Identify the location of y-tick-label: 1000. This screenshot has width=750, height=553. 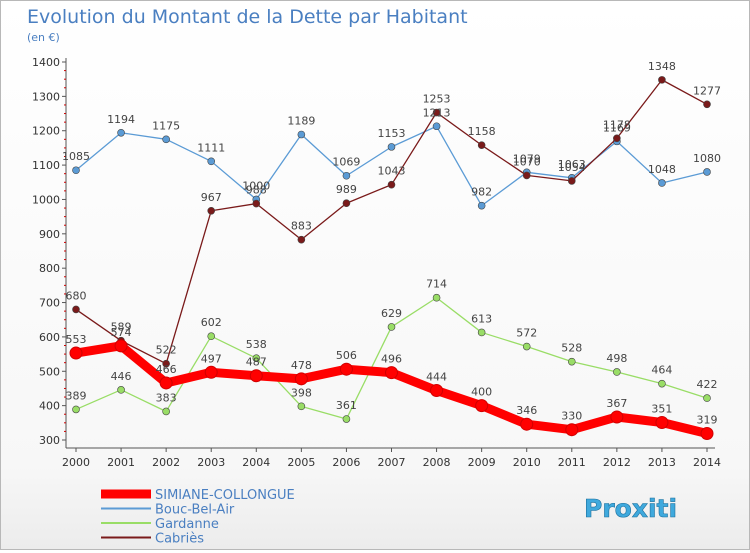
(46, 199).